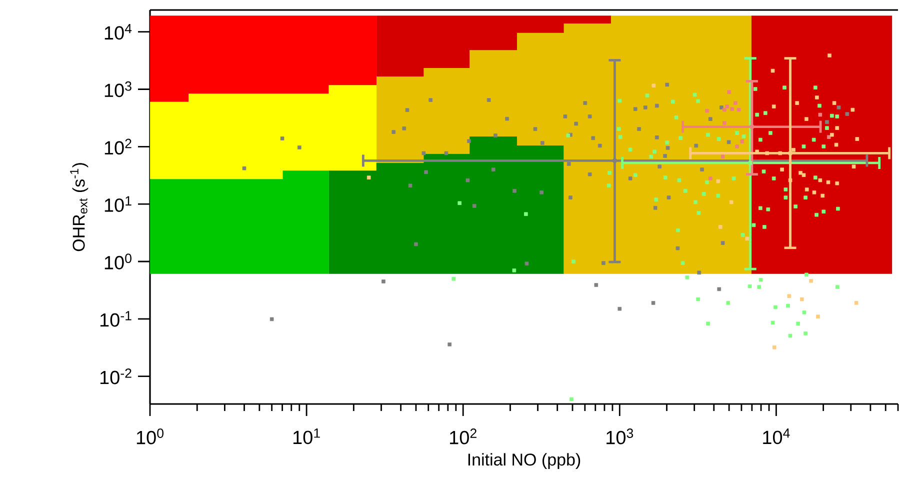 The height and width of the screenshot is (493, 905). What do you see at coordinates (79, 207) in the screenshot?
I see `y-axis-title: OHR$_{ext}$ (s$^{-1}$)` at bounding box center [79, 207].